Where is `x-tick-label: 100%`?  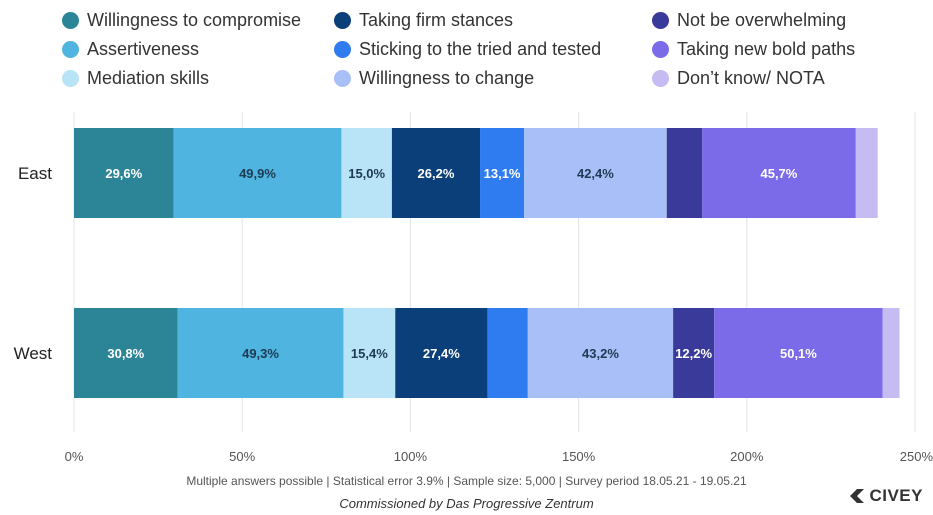 x-tick-label: 100% is located at coordinates (411, 456).